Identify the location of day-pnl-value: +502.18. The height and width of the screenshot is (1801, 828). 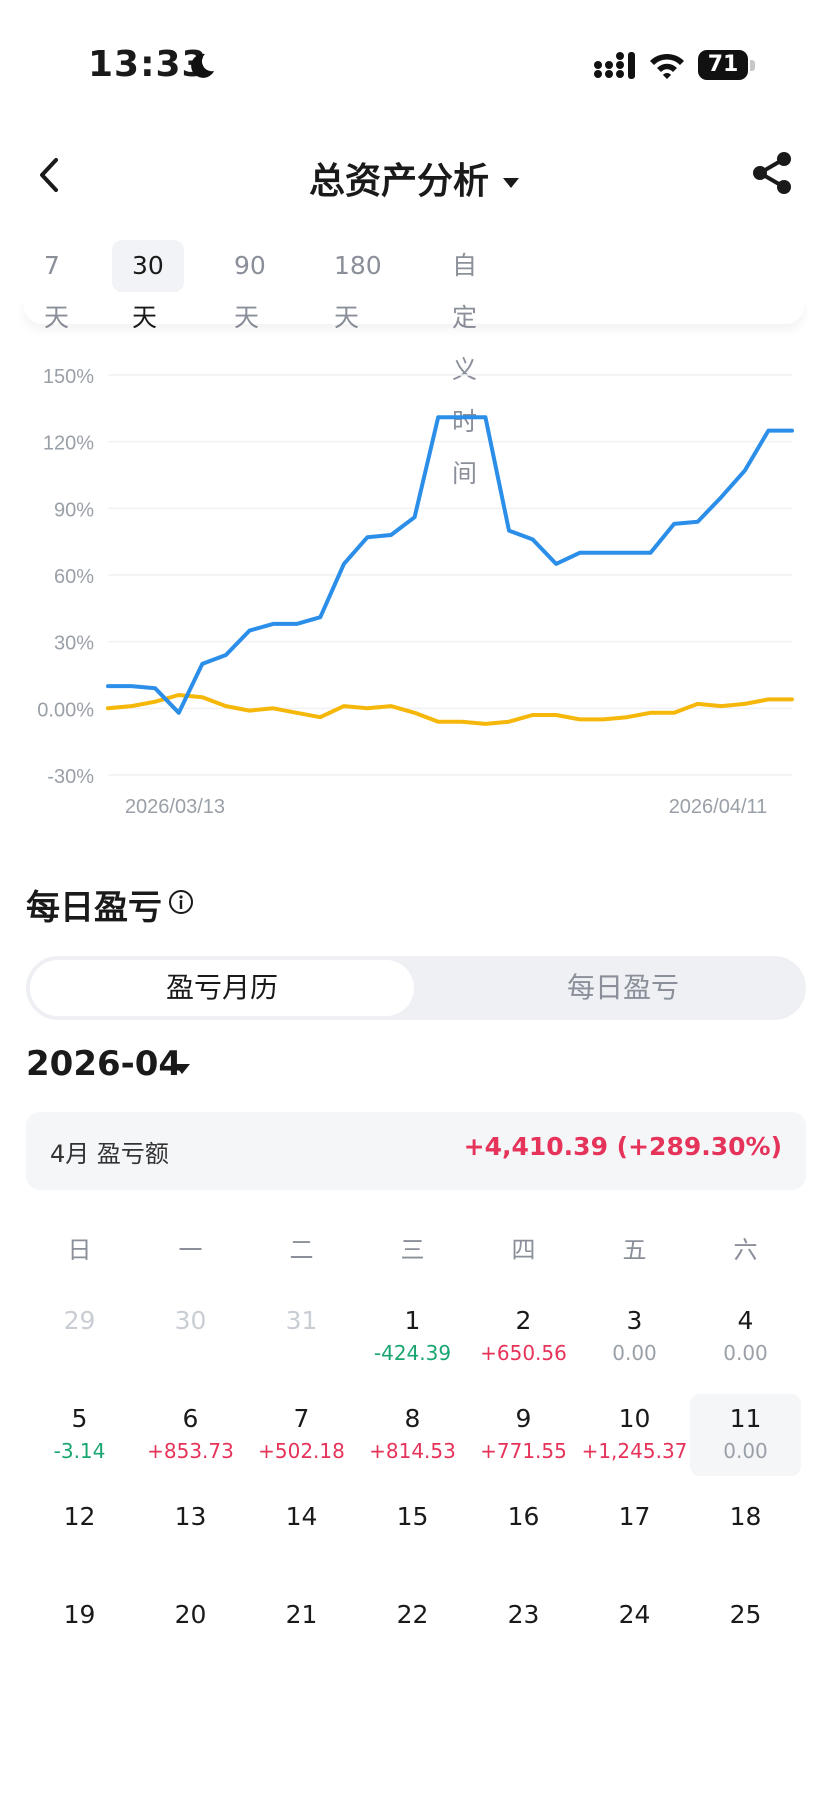
(301, 1451).